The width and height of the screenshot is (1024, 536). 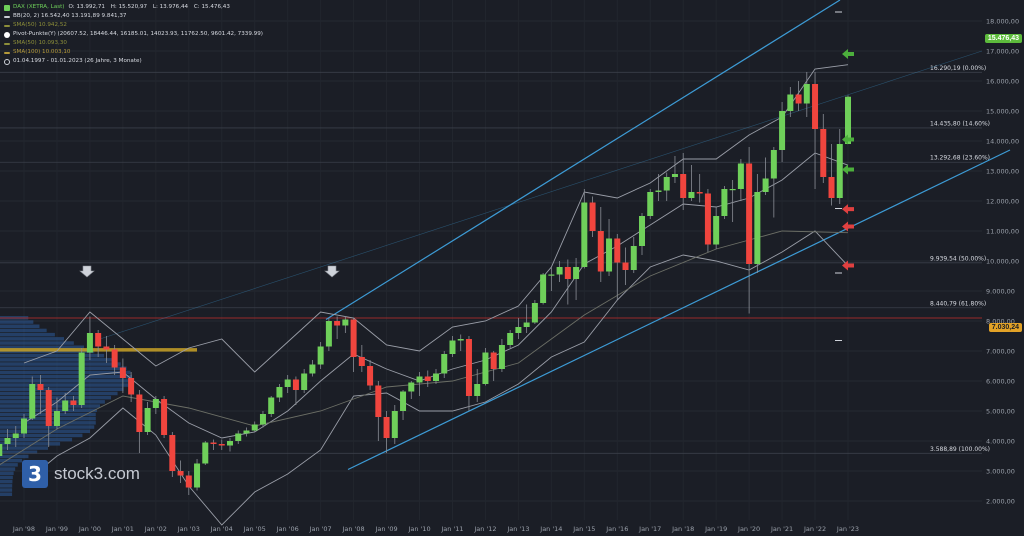 I want to click on legend-sma-row: SMA(50) 10.942,52, so click(x=133, y=25).